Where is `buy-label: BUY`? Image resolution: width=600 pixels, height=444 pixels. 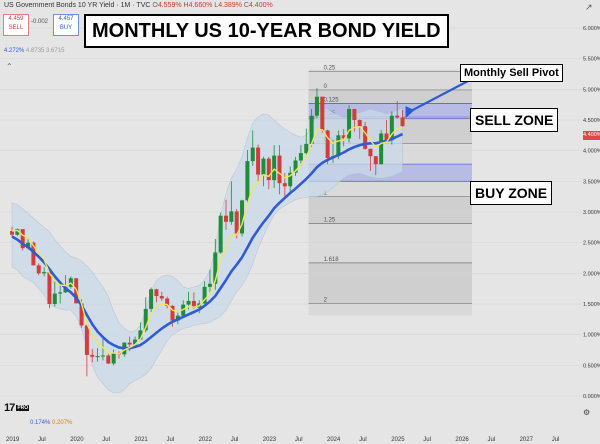
buy-label: BUY is located at coordinates (66, 28).